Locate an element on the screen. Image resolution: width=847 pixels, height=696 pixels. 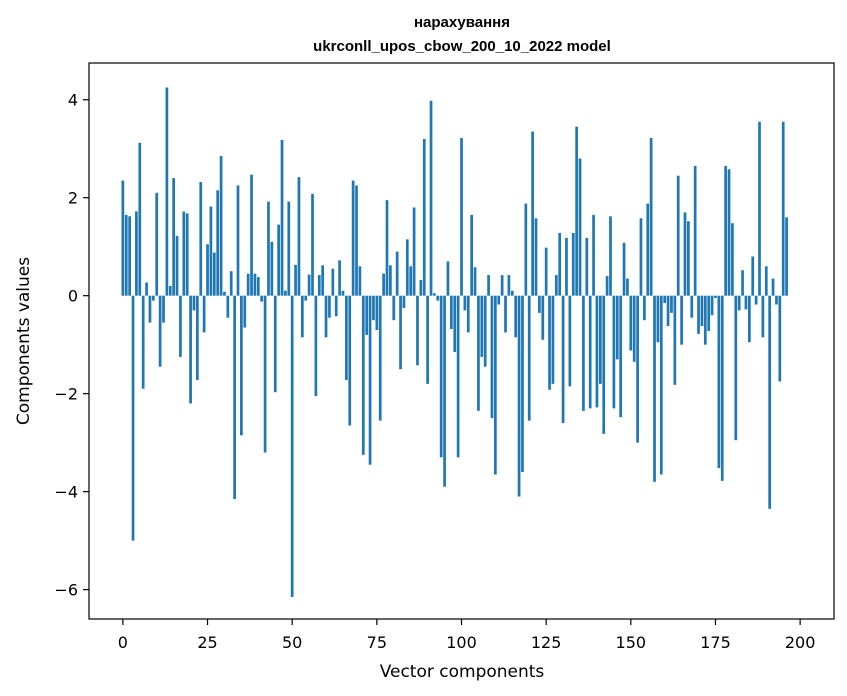
y-tick-label: −4 is located at coordinates (66, 492).